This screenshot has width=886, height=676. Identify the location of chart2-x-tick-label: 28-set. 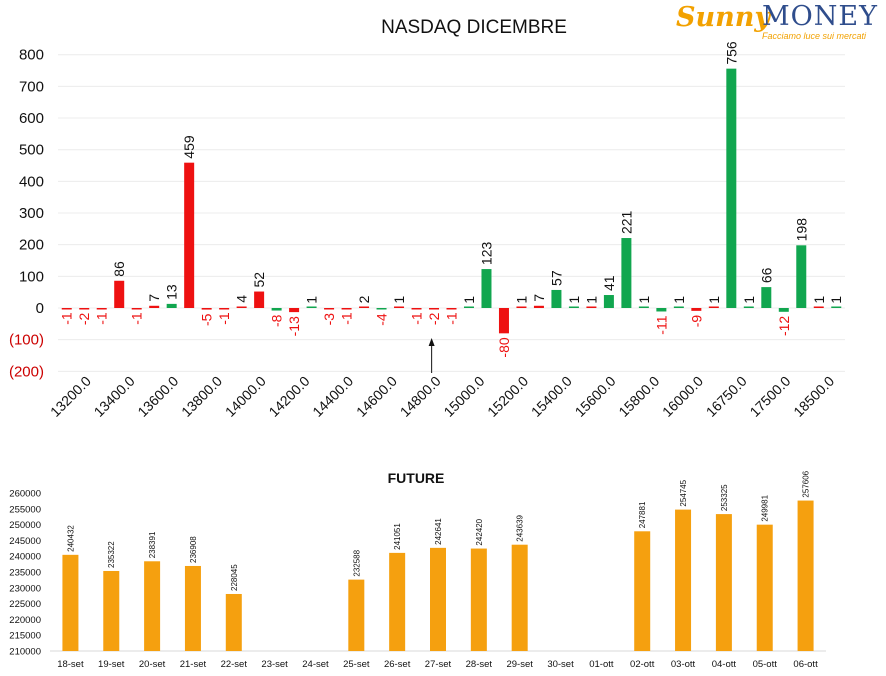
(479, 664).